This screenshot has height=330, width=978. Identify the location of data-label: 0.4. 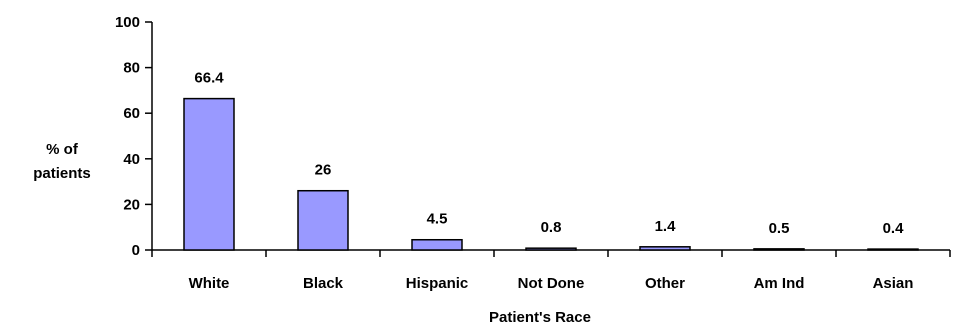
(894, 228).